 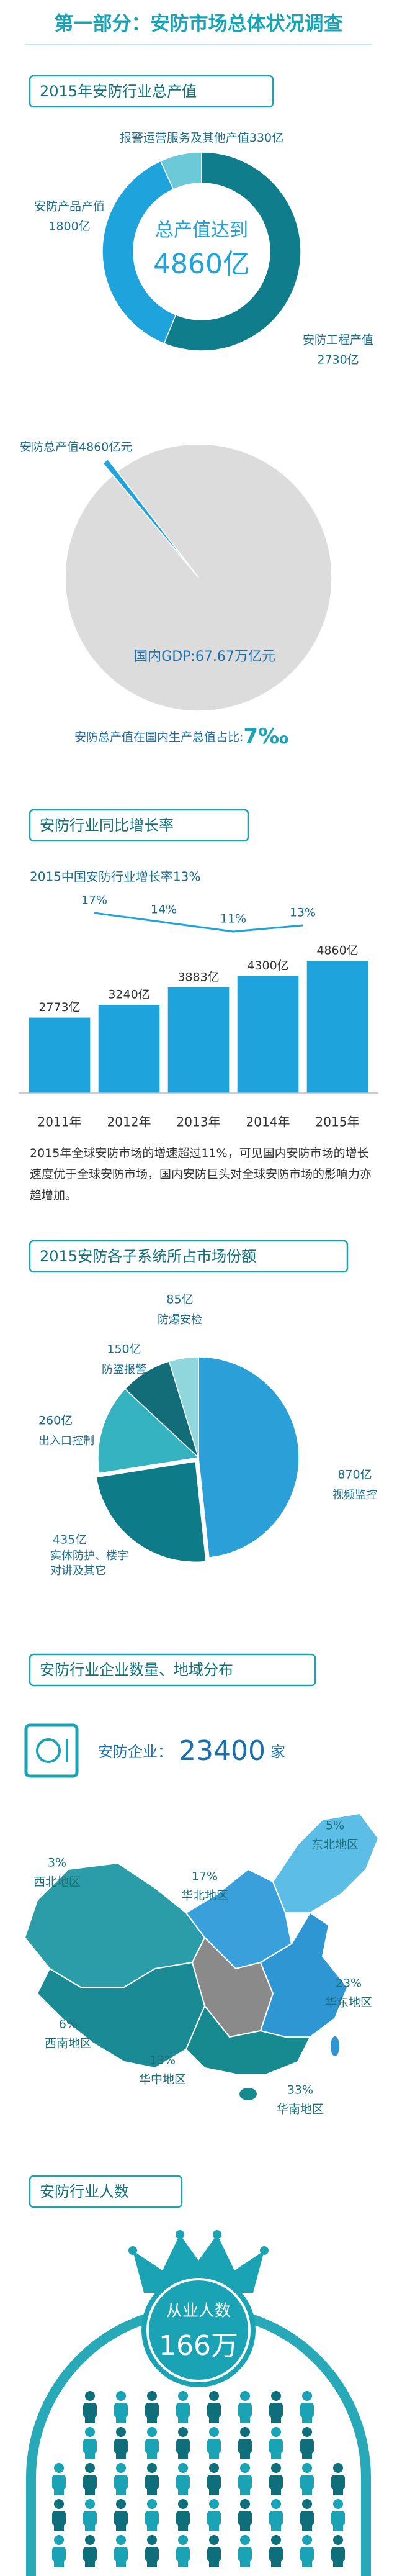 What do you see at coordinates (69, 2044) in the screenshot?
I see `region-name: 西南地区` at bounding box center [69, 2044].